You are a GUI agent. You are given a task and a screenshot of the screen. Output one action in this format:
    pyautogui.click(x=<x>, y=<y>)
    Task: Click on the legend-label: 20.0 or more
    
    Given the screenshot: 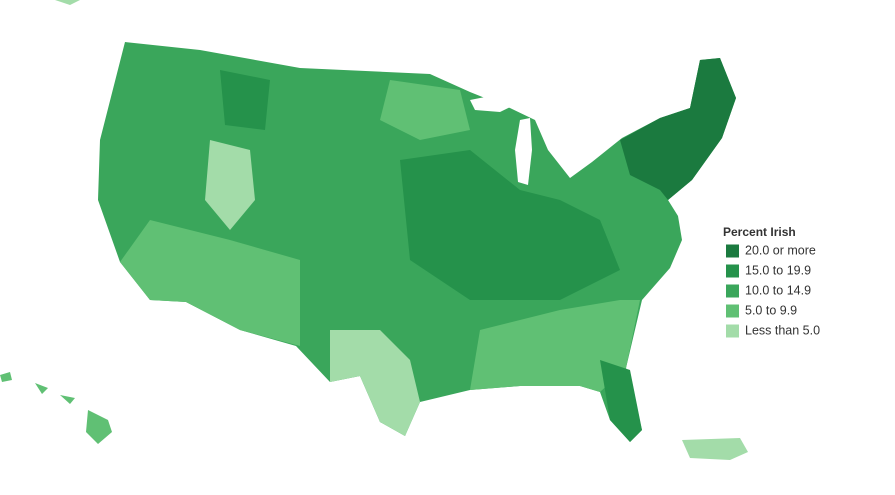 What is the action you would take?
    pyautogui.click(x=780, y=250)
    